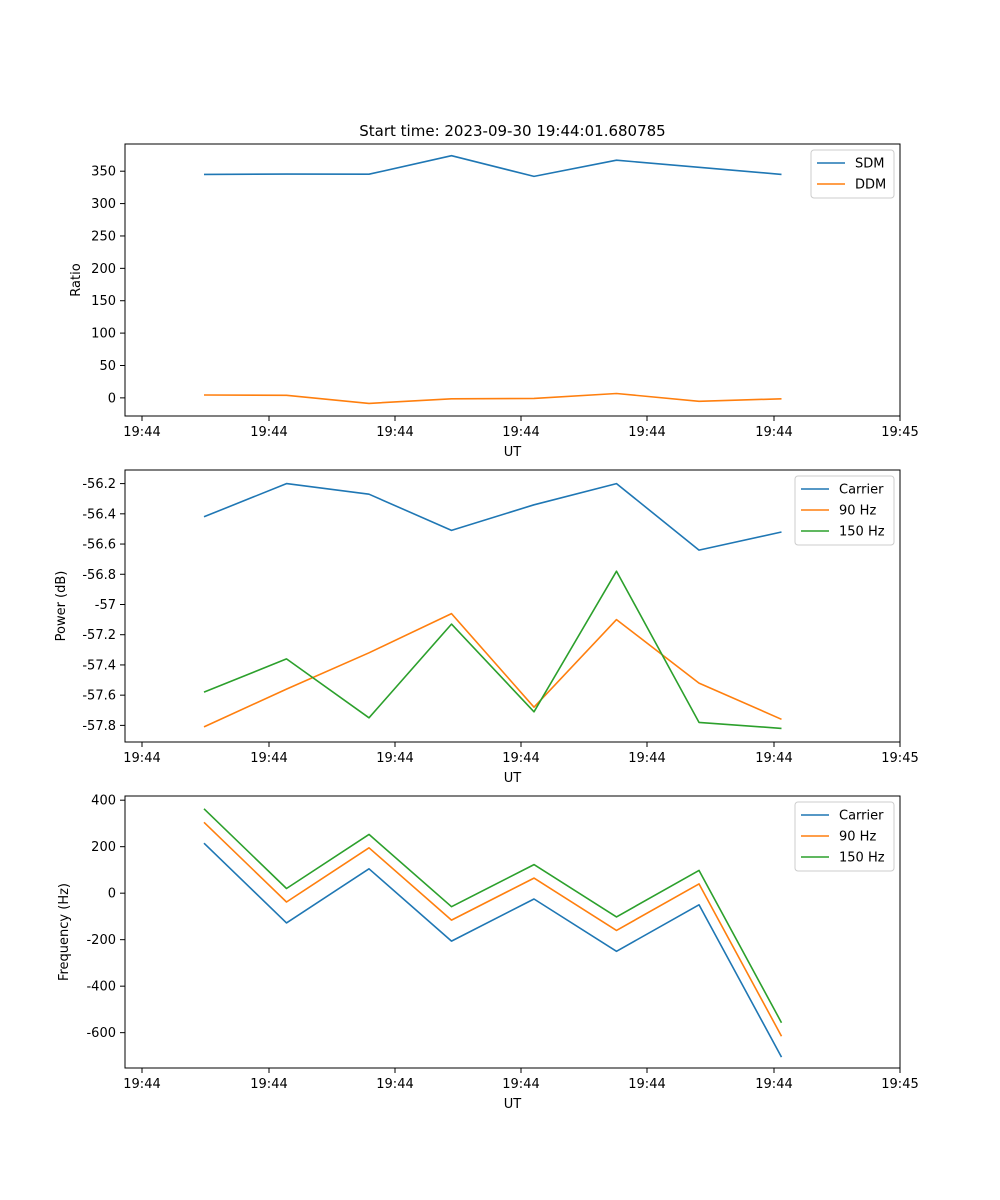 This screenshot has width=1000, height=1200. What do you see at coordinates (492, 398) in the screenshot?
I see `series-line-ddm` at bounding box center [492, 398].